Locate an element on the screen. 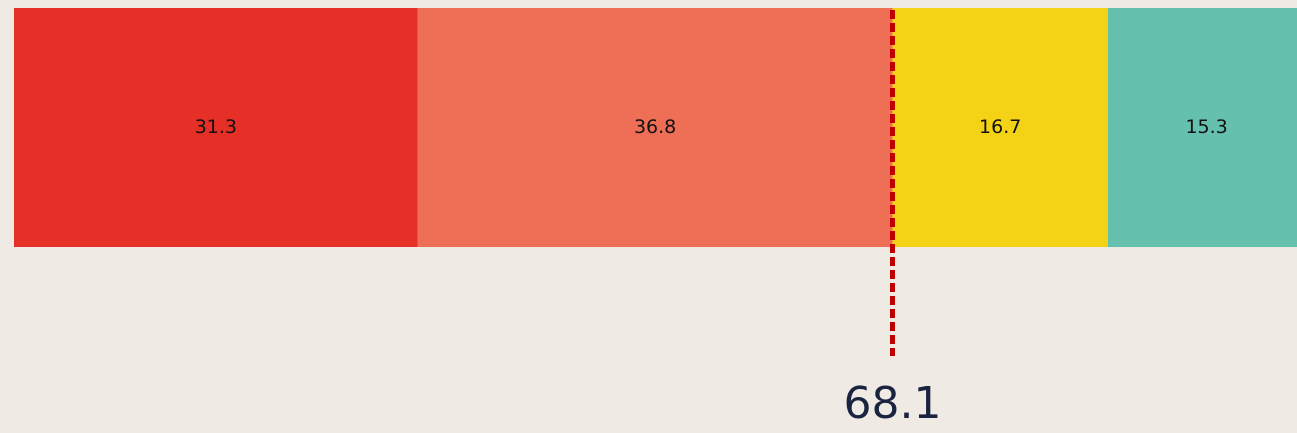 This screenshot has width=1297, height=433. marker-label: 68.1 is located at coordinates (893, 403).